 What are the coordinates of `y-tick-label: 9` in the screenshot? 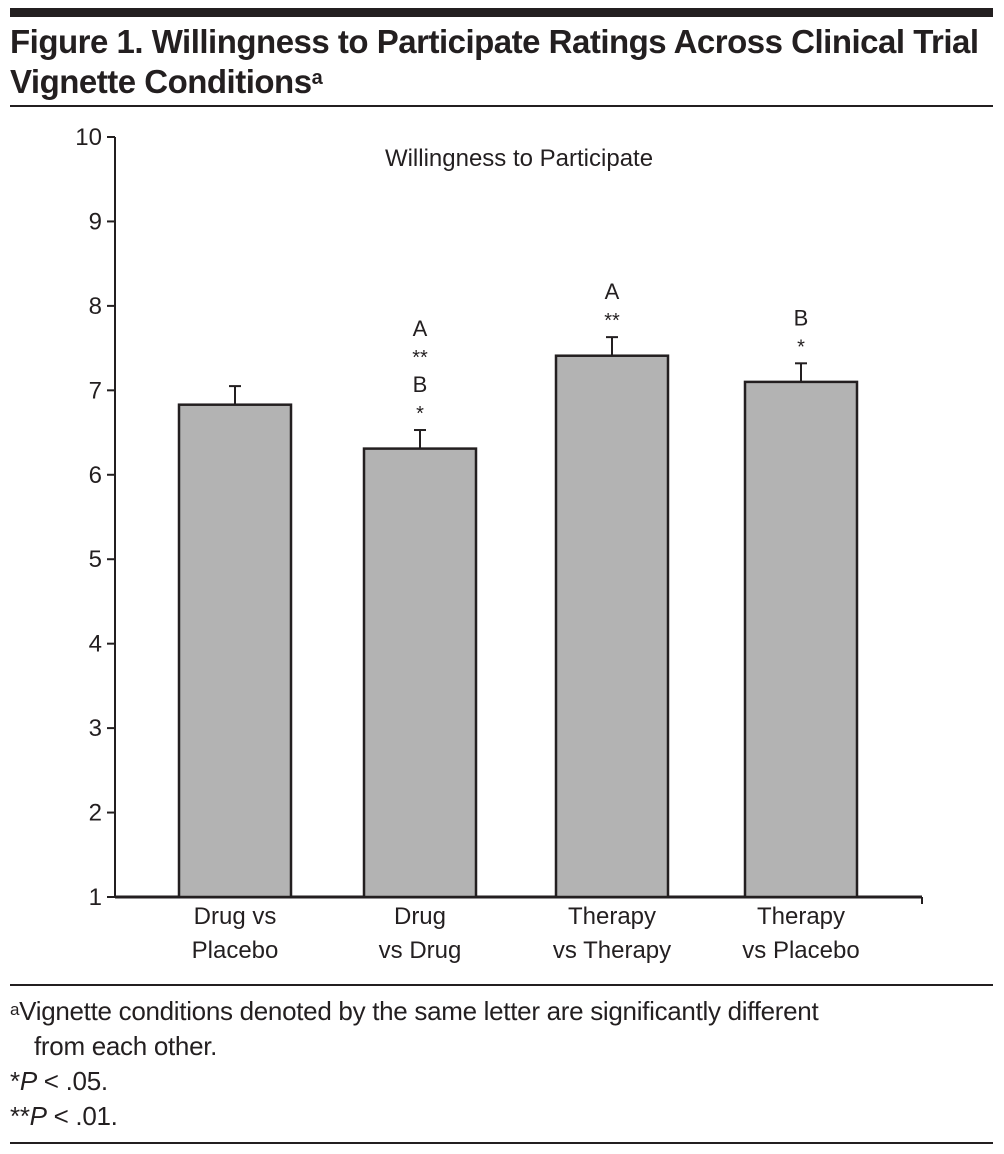 It's located at (95, 221).